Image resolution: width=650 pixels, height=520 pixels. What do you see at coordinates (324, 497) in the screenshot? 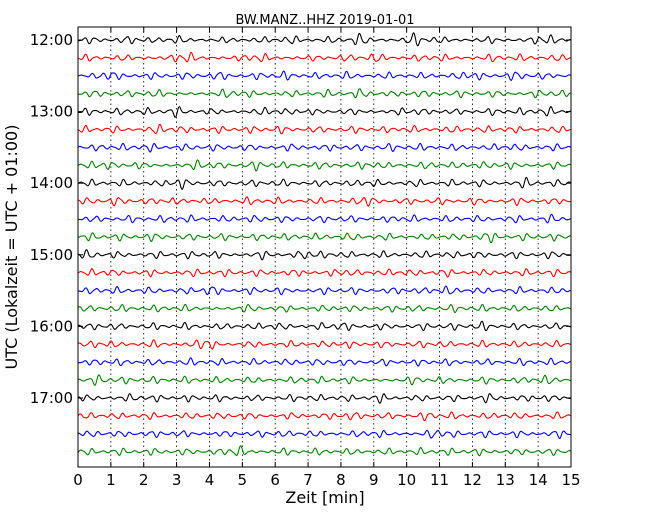
I see `x-axis-title: Zeit [min]` at bounding box center [324, 497].